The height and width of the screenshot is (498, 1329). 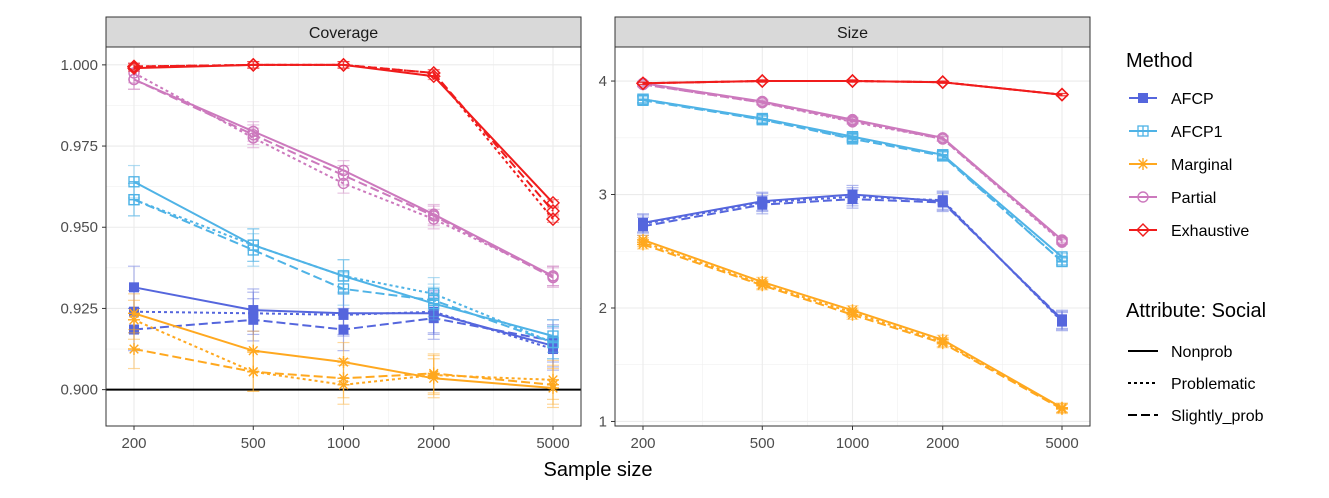 I want to click on line-marginal-problematic, so click(x=343, y=352).